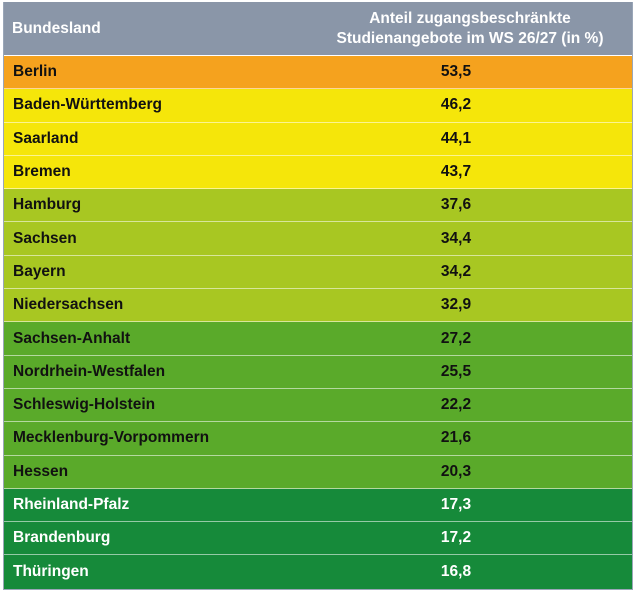  I want to click on table-row: Rheinland-Pfalz 17,3, so click(318, 505).